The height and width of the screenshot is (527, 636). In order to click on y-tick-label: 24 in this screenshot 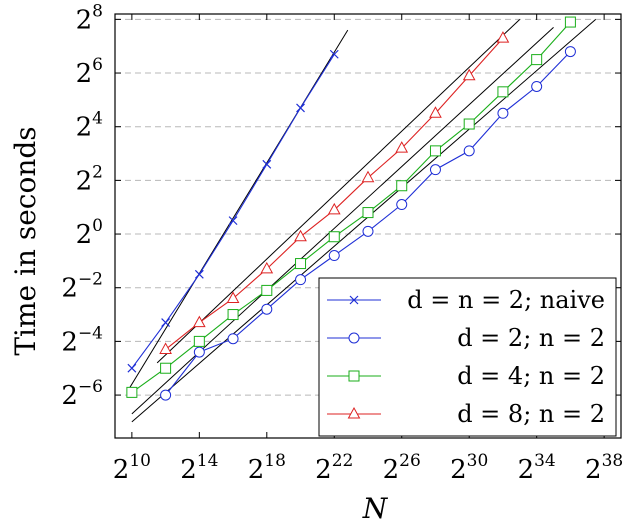, I will do `click(89, 126)`.